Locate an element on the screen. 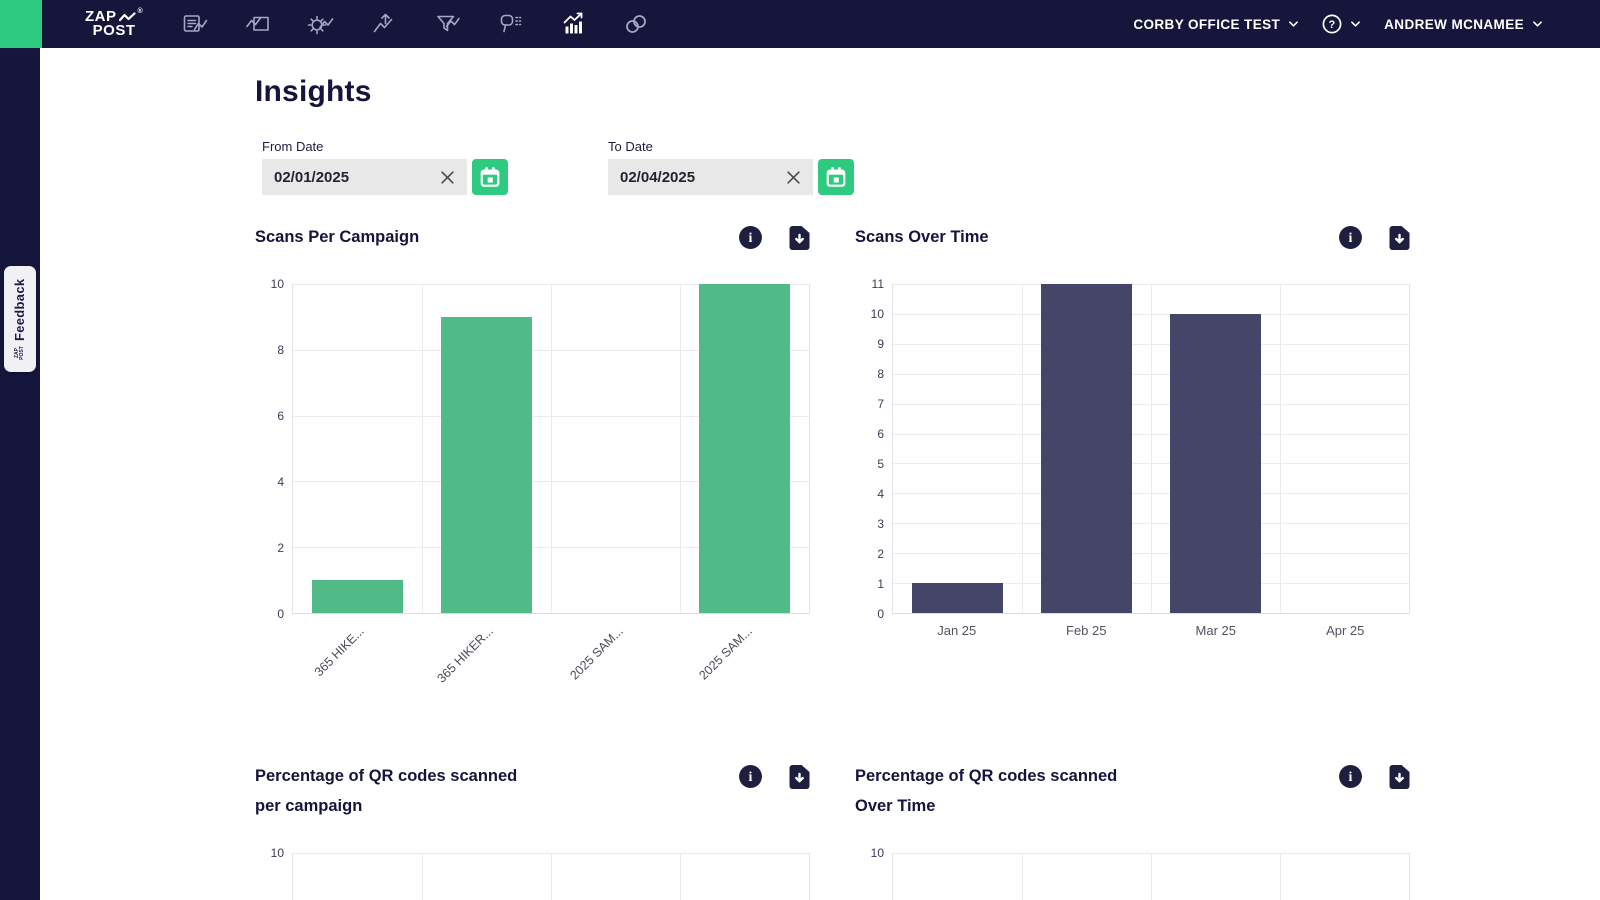  chart-title-line: Over Time is located at coordinates (895, 806).